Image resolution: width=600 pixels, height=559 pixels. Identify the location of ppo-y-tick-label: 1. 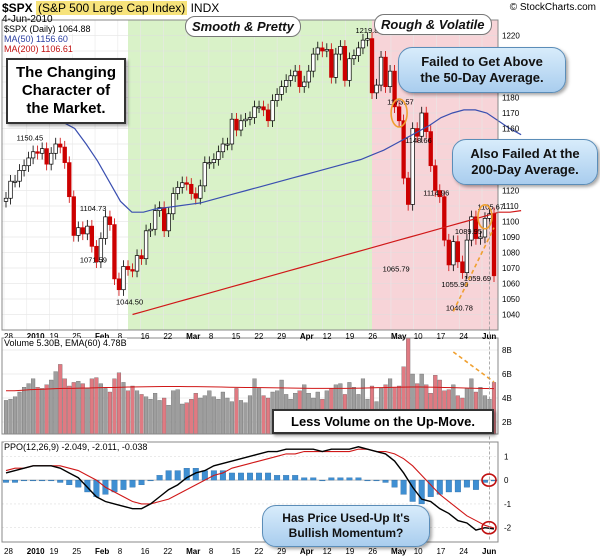
(506, 456).